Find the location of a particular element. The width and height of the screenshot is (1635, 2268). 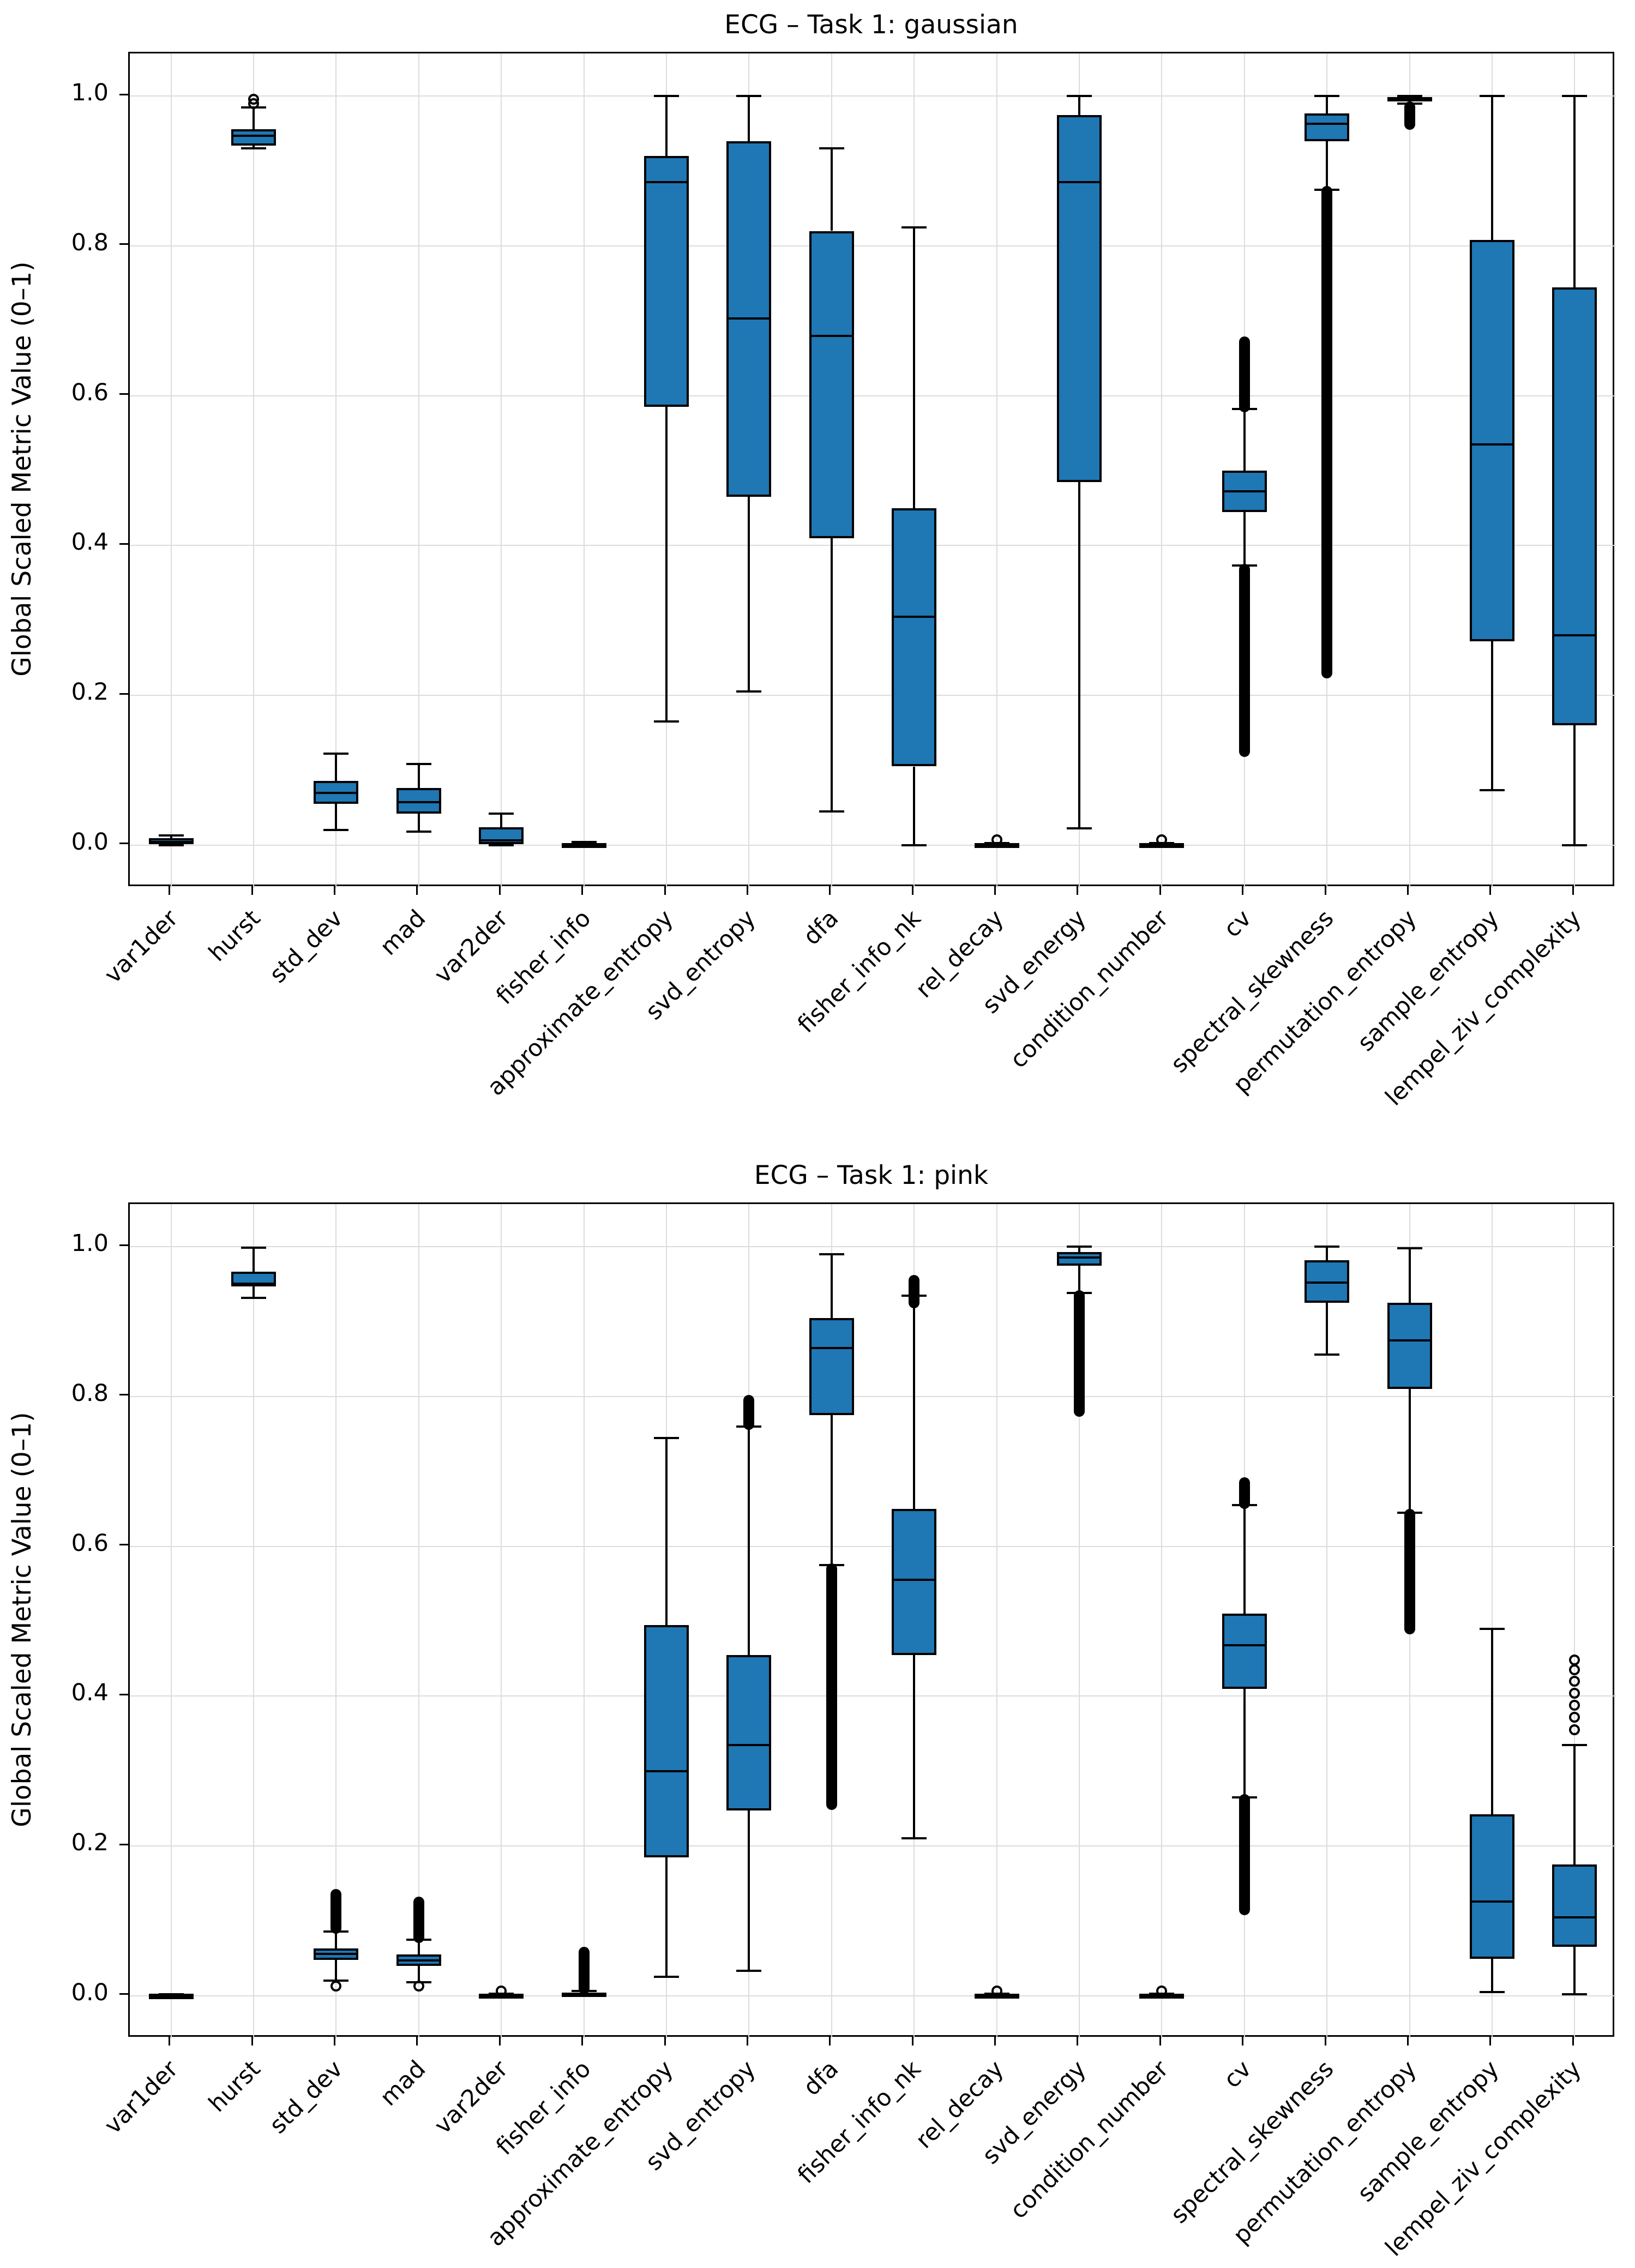

y-tick-label: 0.6 is located at coordinates (90, 392).